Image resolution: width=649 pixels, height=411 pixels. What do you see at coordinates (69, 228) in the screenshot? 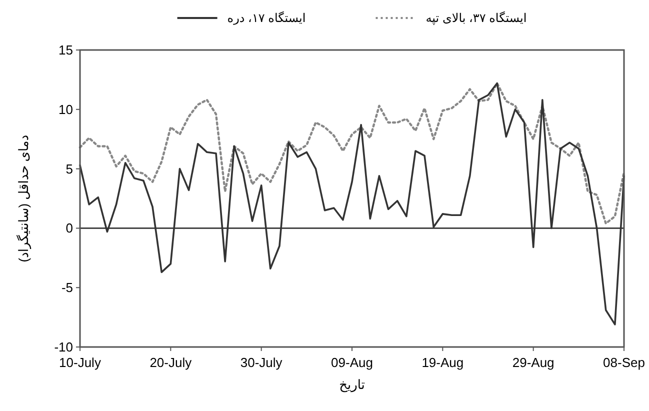
I see `y-tick-label: 0` at bounding box center [69, 228].